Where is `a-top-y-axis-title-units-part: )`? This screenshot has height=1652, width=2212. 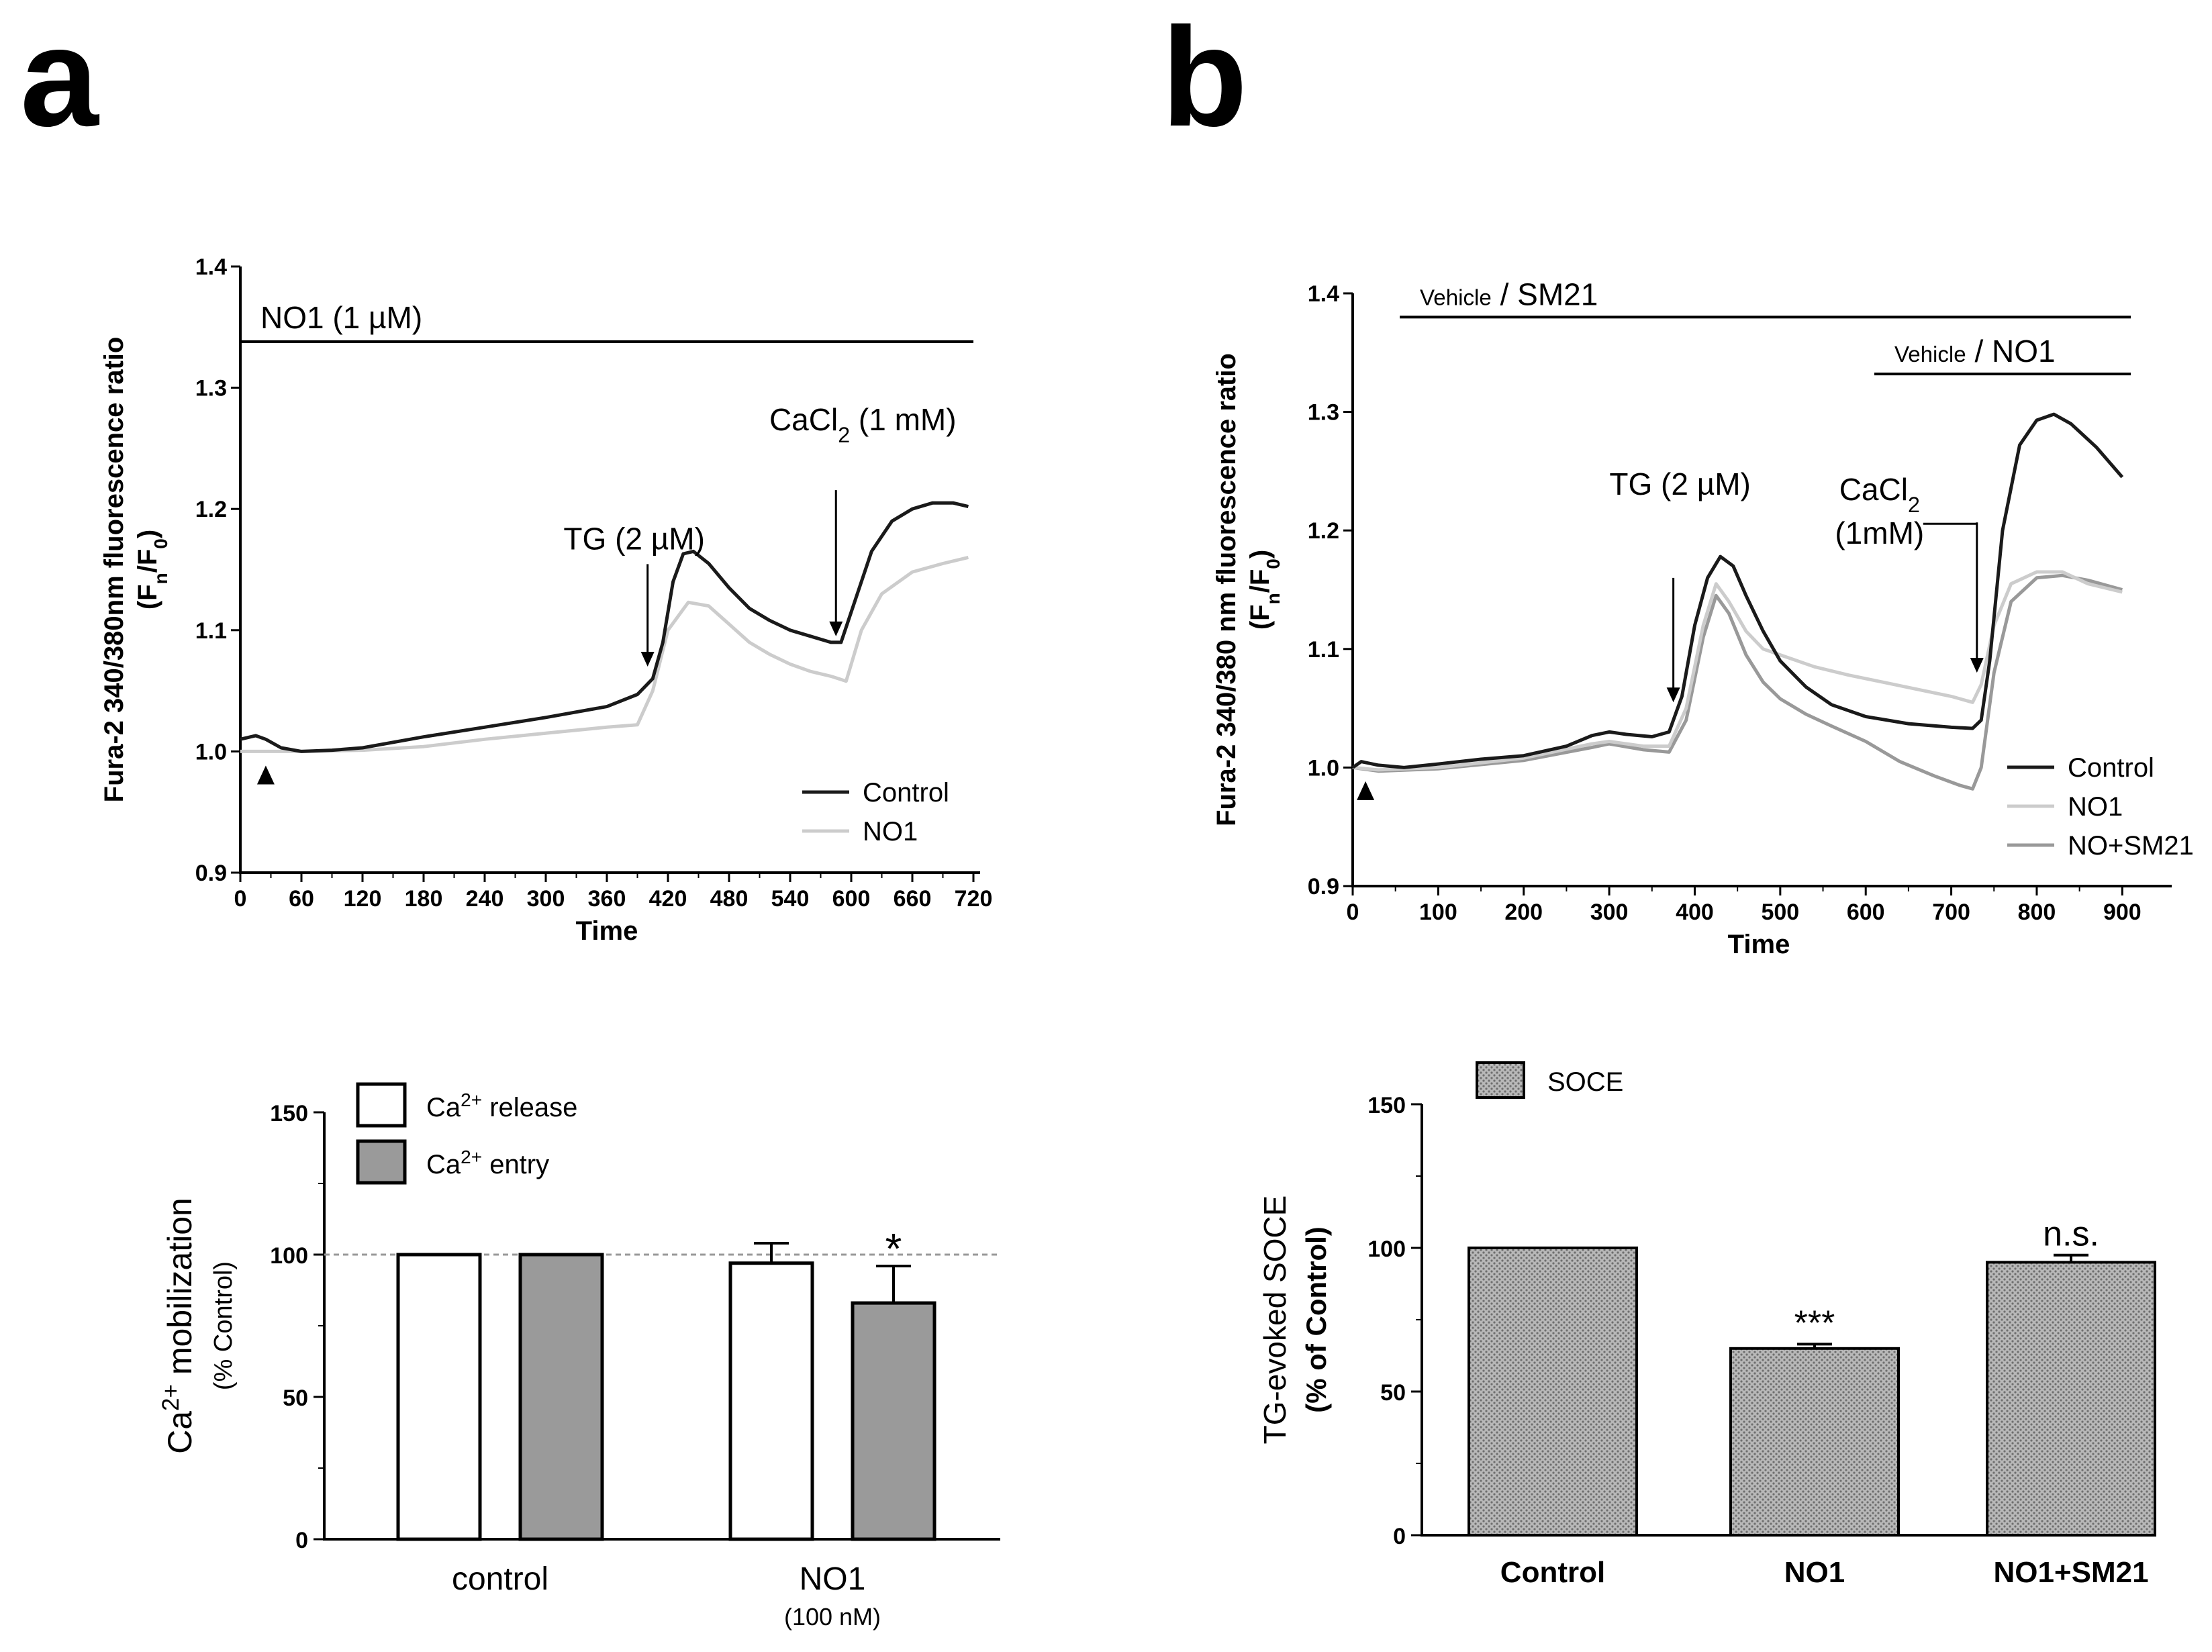
a-top-y-axis-title-units-part: ) is located at coordinates (147, 534).